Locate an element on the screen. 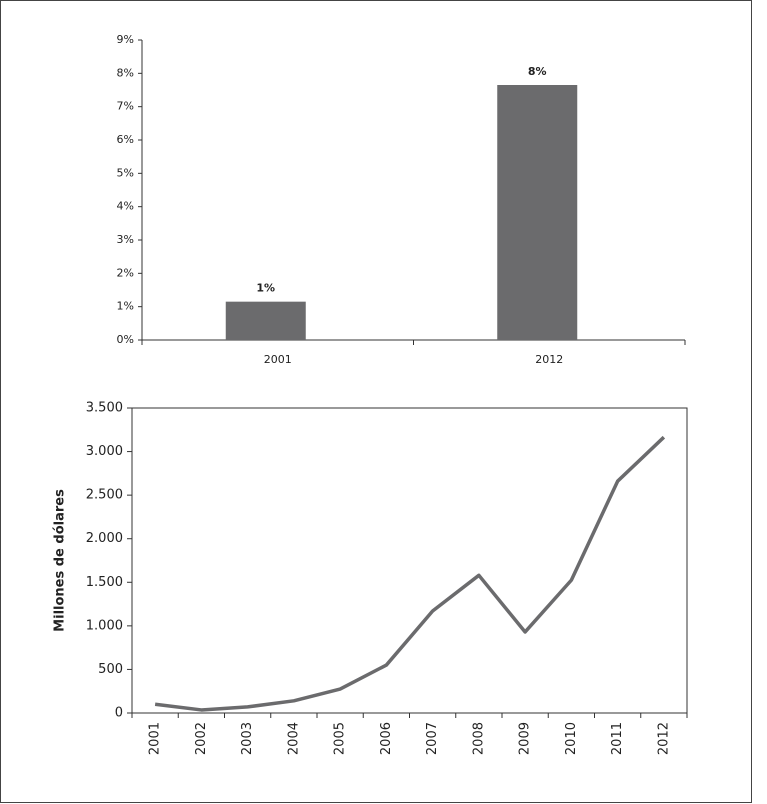 Image resolution: width=767 pixels, height=804 pixels. value-label: 8% is located at coordinates (537, 71).